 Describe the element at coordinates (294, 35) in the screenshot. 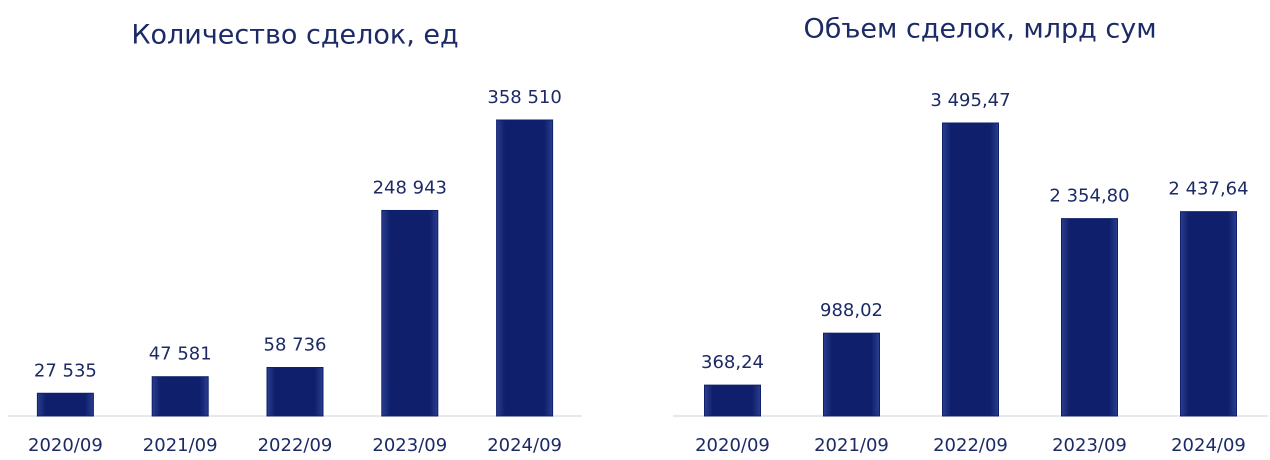

I see `chart-title: Количество сделок, ед` at that location.